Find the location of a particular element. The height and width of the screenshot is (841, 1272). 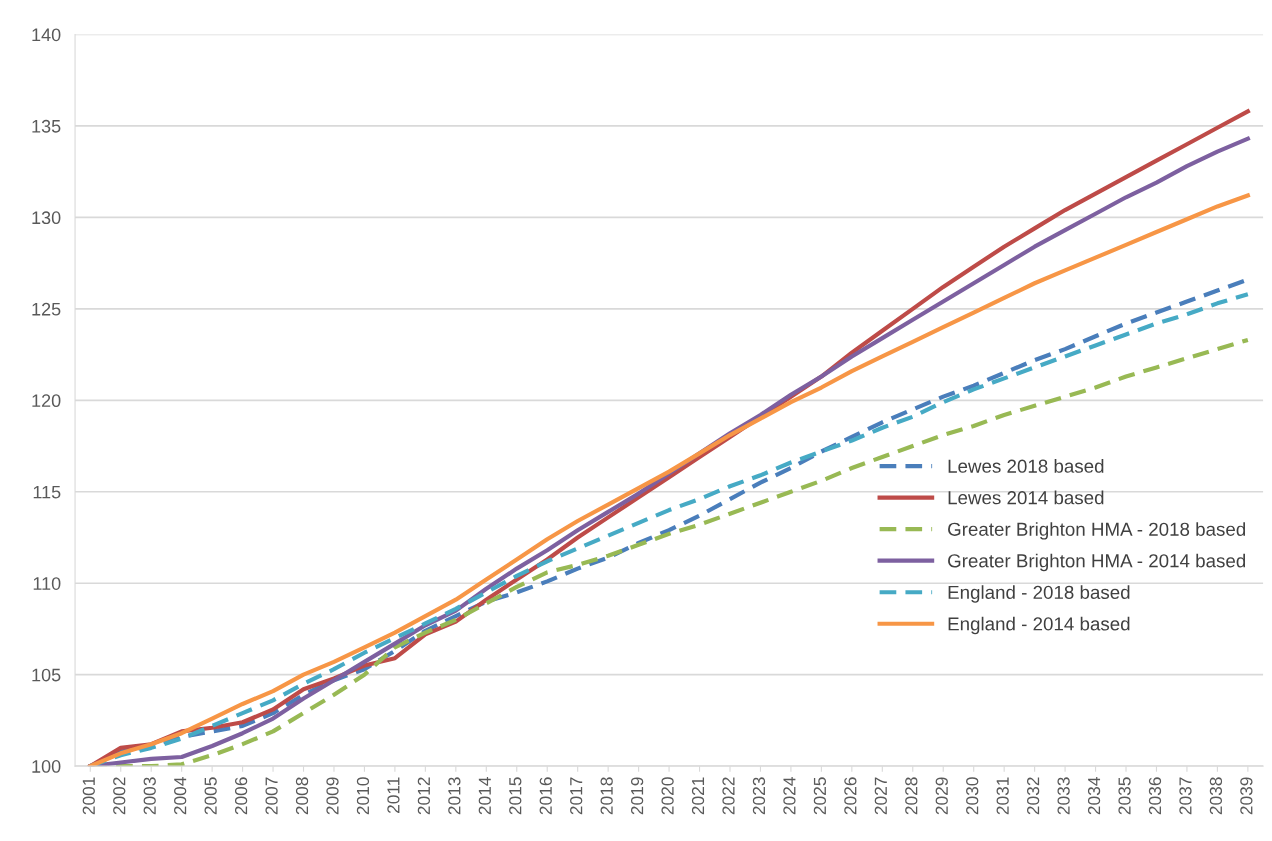

x-tick-label: 2020 is located at coordinates (667, 796).